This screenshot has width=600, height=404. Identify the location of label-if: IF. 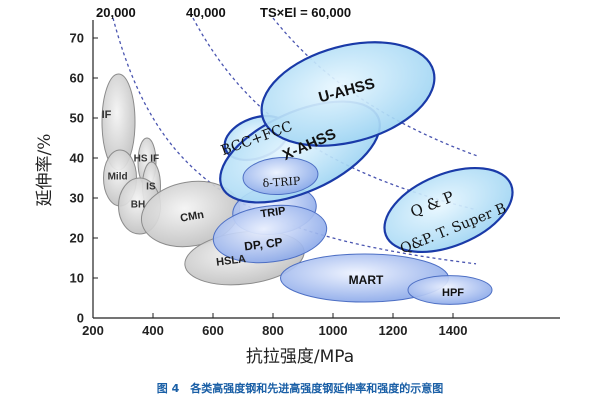
(107, 115).